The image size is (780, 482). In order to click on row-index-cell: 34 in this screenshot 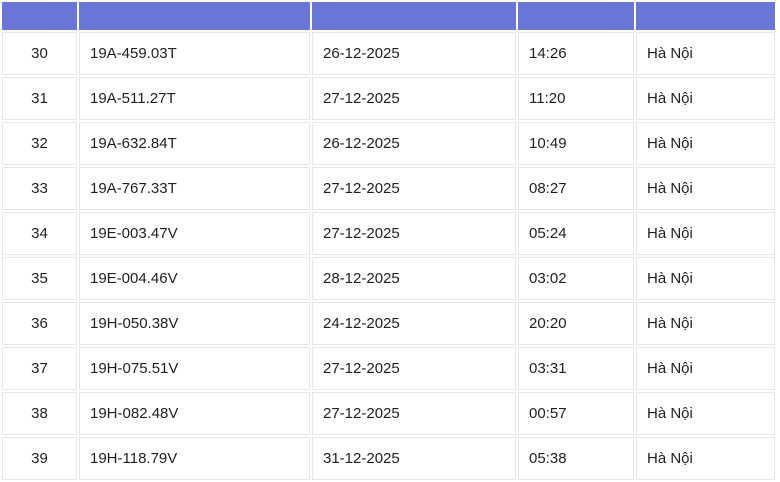, I will do `click(39, 233)`.